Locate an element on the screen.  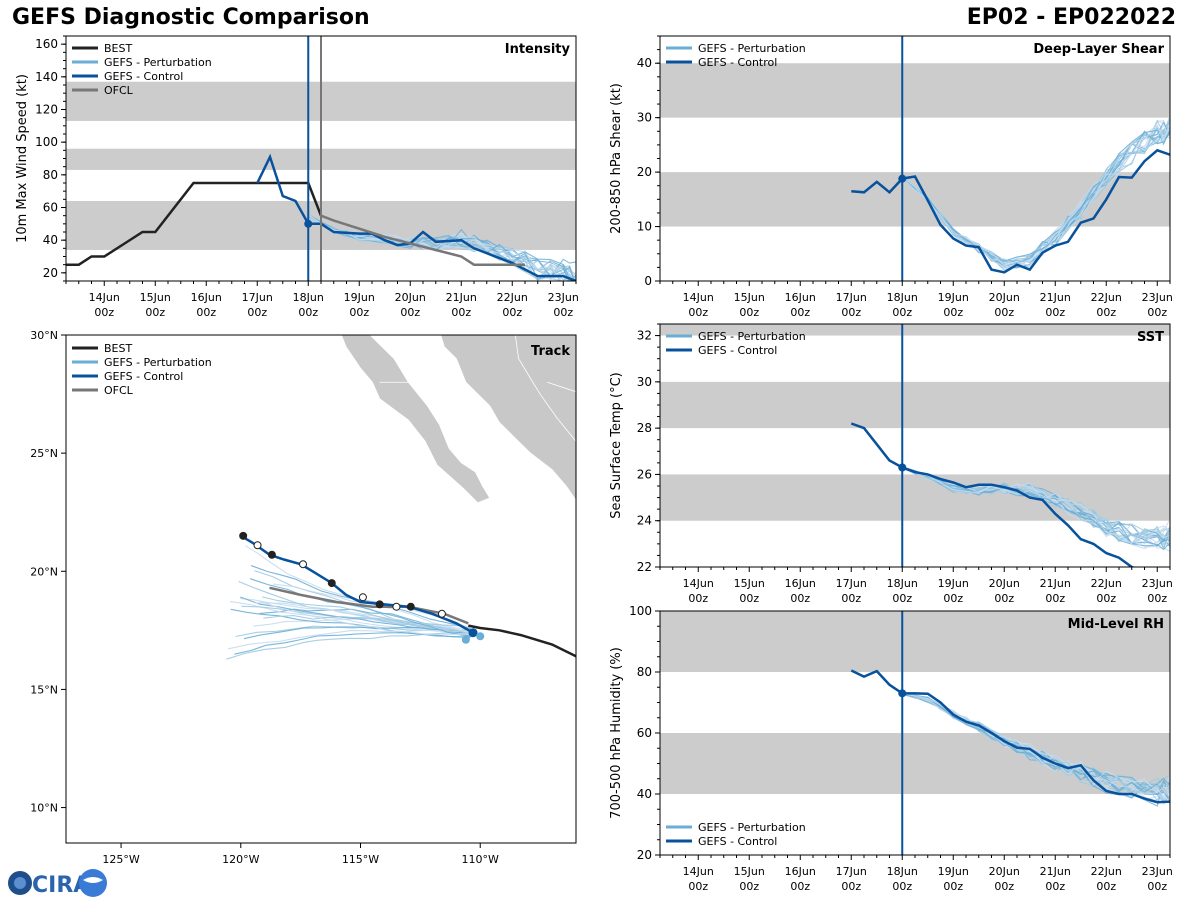
shear-plot-area is located at coordinates (915, 168).